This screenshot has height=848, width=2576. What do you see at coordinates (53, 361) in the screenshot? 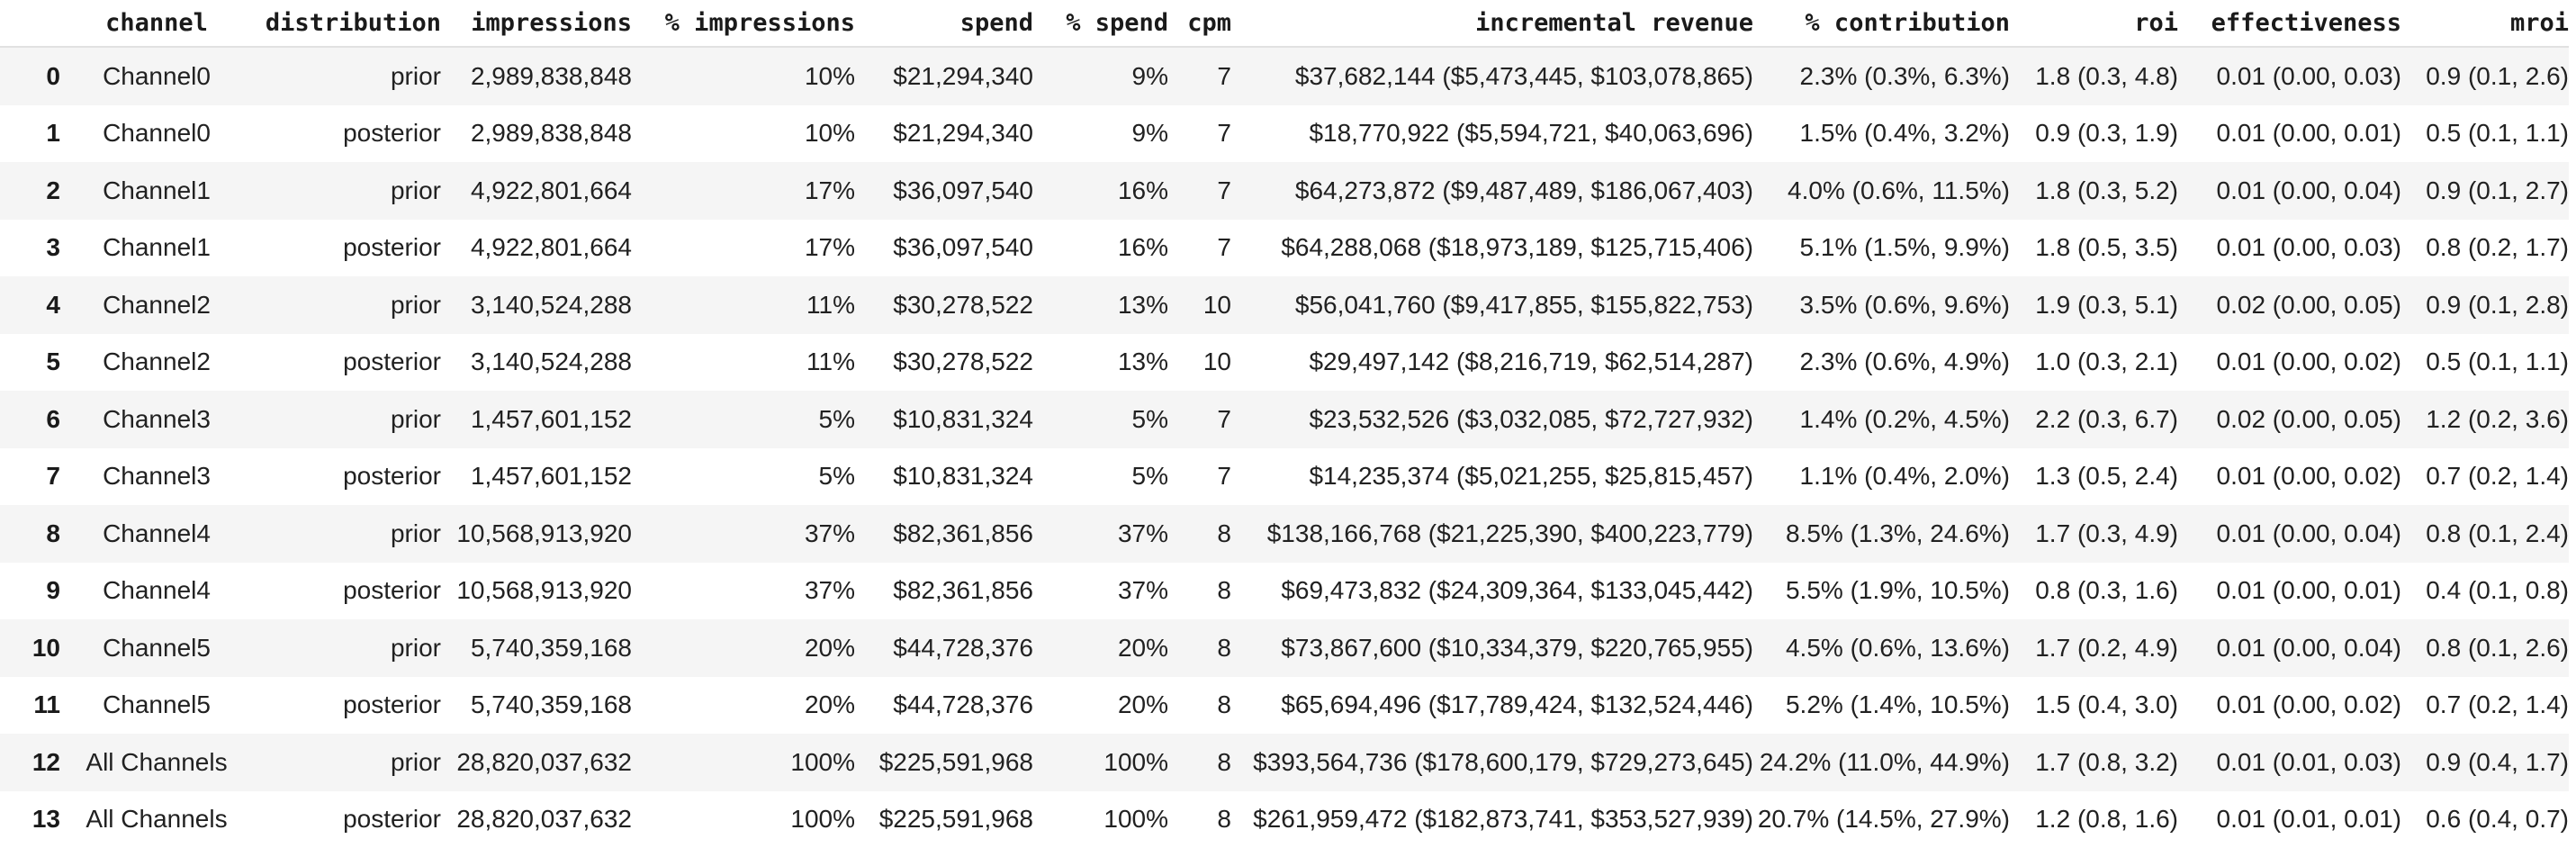
I see `cell-index: 5` at bounding box center [53, 361].